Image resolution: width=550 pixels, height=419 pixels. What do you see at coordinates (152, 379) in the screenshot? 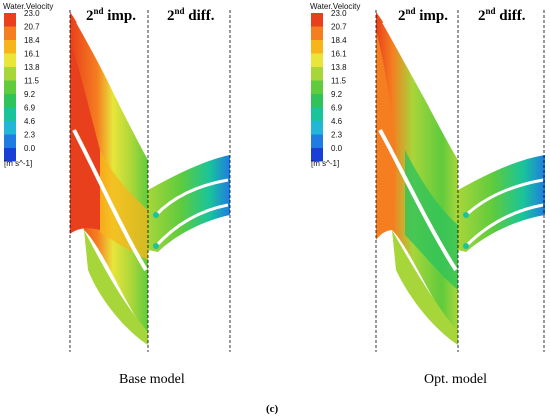
I see `caption-base-model: Base model` at bounding box center [152, 379].